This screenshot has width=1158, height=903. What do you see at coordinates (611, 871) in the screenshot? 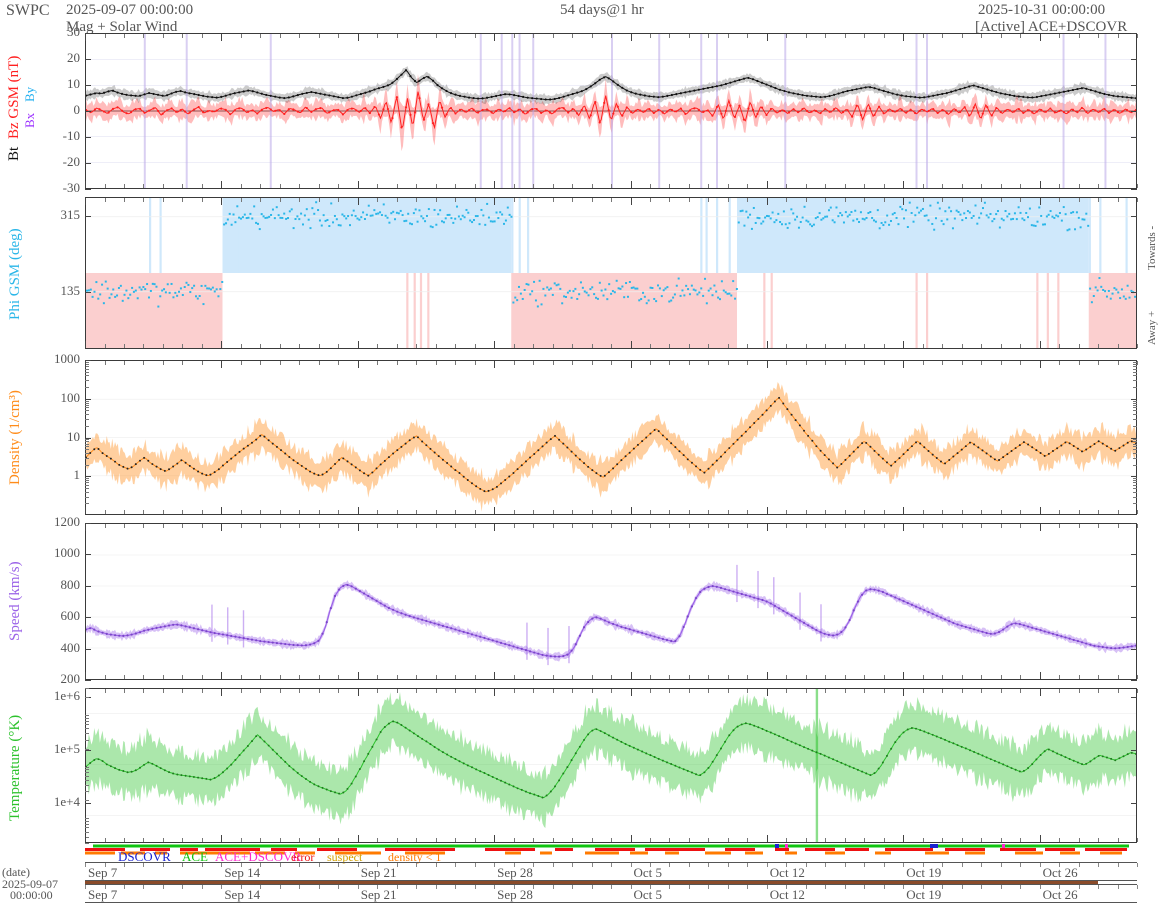
I see `date-axis-upper` at bounding box center [611, 871].